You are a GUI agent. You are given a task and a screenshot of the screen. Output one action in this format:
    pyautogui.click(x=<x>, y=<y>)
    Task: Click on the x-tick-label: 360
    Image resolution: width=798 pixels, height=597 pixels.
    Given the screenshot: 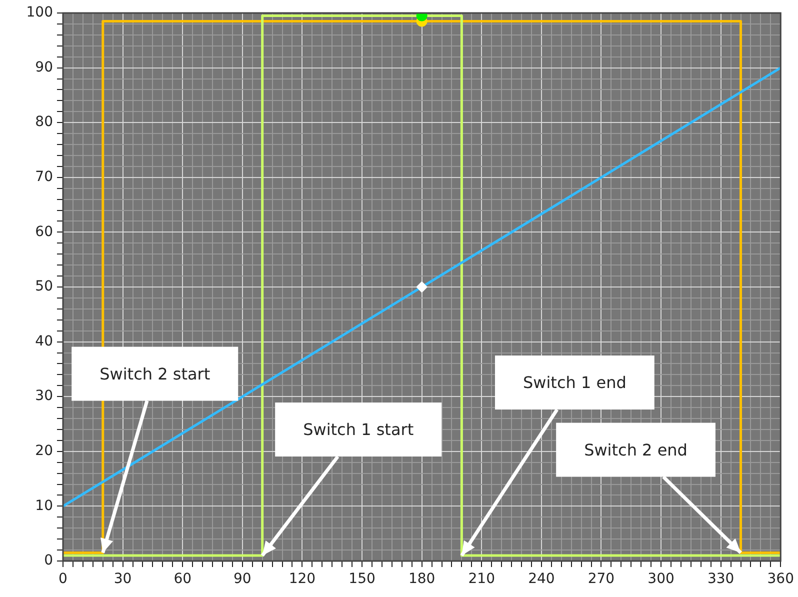 What is the action you would take?
    pyautogui.click(x=780, y=579)
    